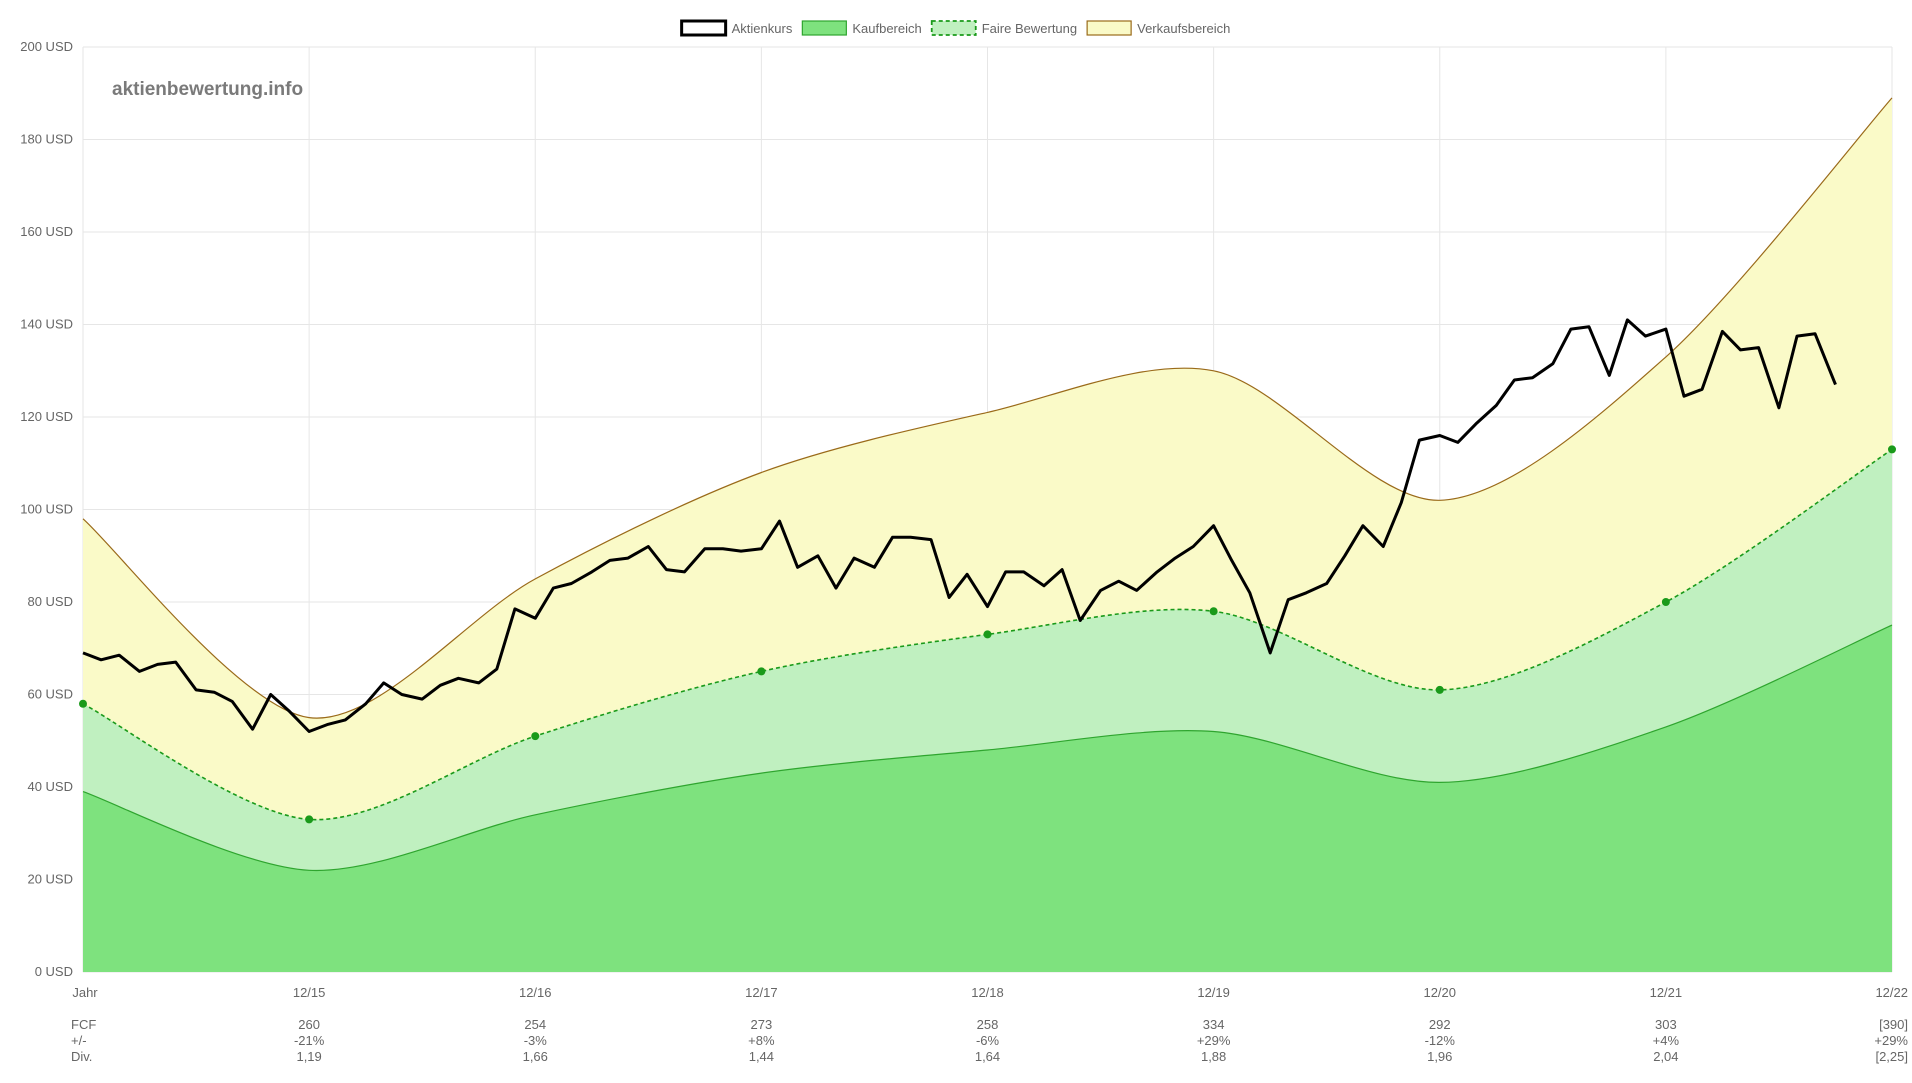 This screenshot has width=1912, height=1083. What do you see at coordinates (1439, 1056) in the screenshot?
I see `table-cell: 1,96` at bounding box center [1439, 1056].